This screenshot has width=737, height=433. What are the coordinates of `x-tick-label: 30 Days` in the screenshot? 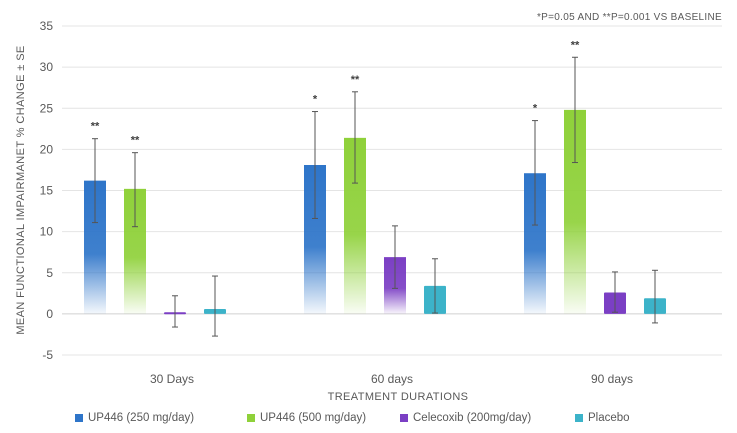 It's located at (172, 379).